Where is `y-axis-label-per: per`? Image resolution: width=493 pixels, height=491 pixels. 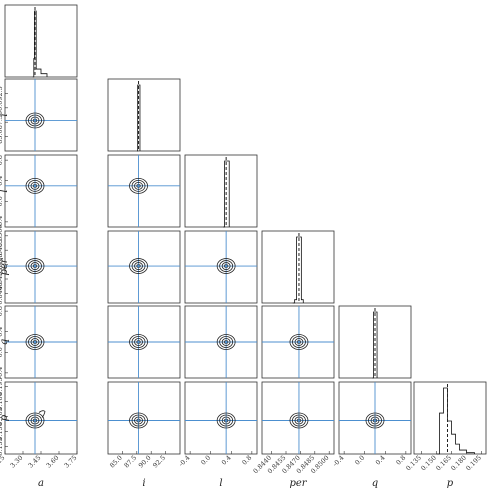 y-axis-label-per: per is located at coordinates (5, 266).